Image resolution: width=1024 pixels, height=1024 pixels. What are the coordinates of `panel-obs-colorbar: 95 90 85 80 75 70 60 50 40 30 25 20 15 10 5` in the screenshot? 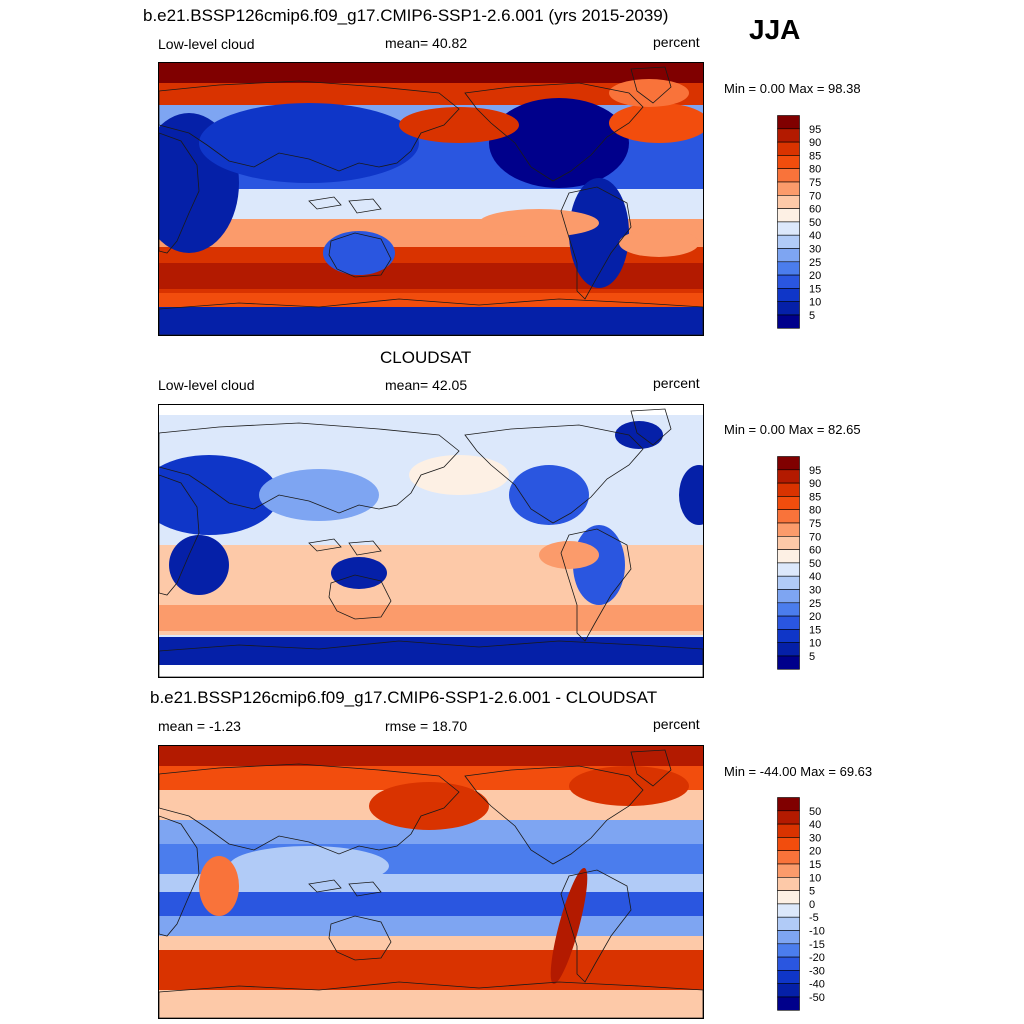 It's located at (807, 563).